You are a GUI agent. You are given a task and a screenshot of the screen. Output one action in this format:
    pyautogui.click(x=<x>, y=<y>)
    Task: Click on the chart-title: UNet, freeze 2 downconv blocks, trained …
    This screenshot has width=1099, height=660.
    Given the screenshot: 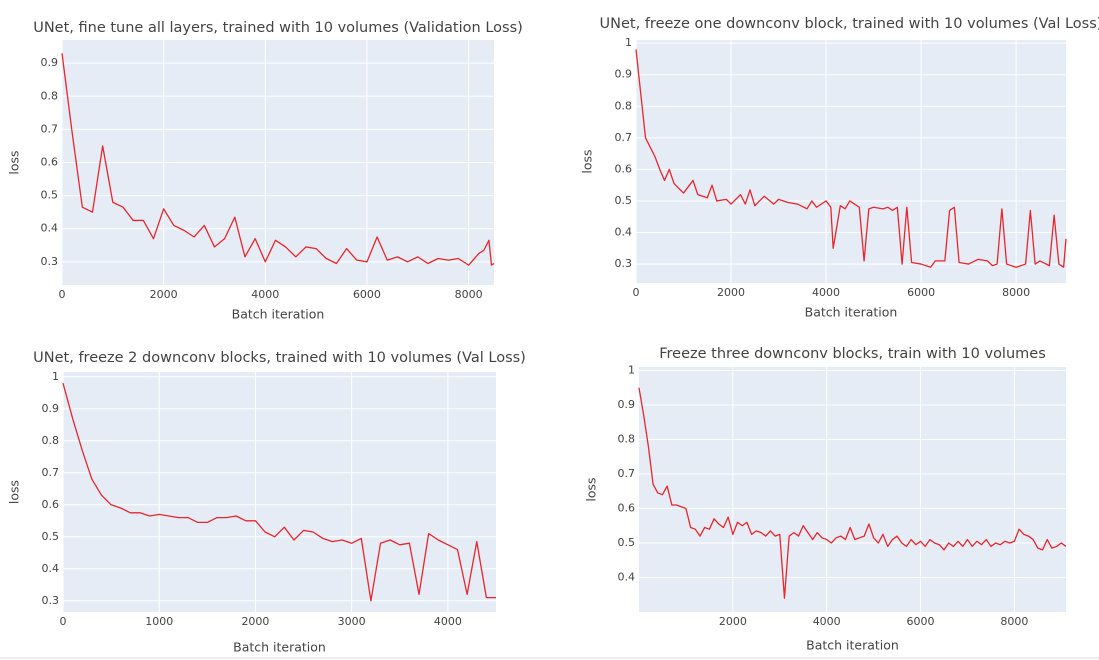 What is the action you would take?
    pyautogui.click(x=279, y=358)
    